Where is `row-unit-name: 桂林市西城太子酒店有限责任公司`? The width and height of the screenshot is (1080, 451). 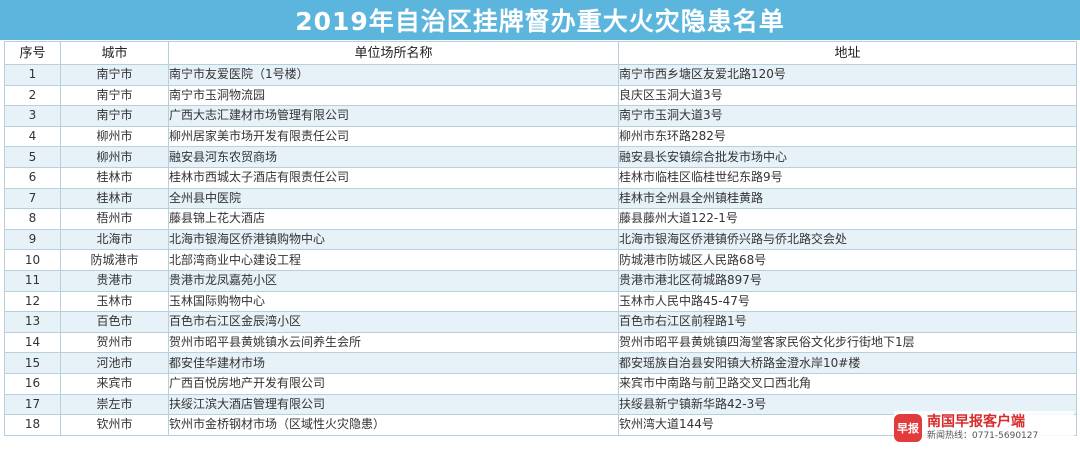
row-unit-name: 桂林市西城太子酒店有限责任公司 is located at coordinates (393, 177).